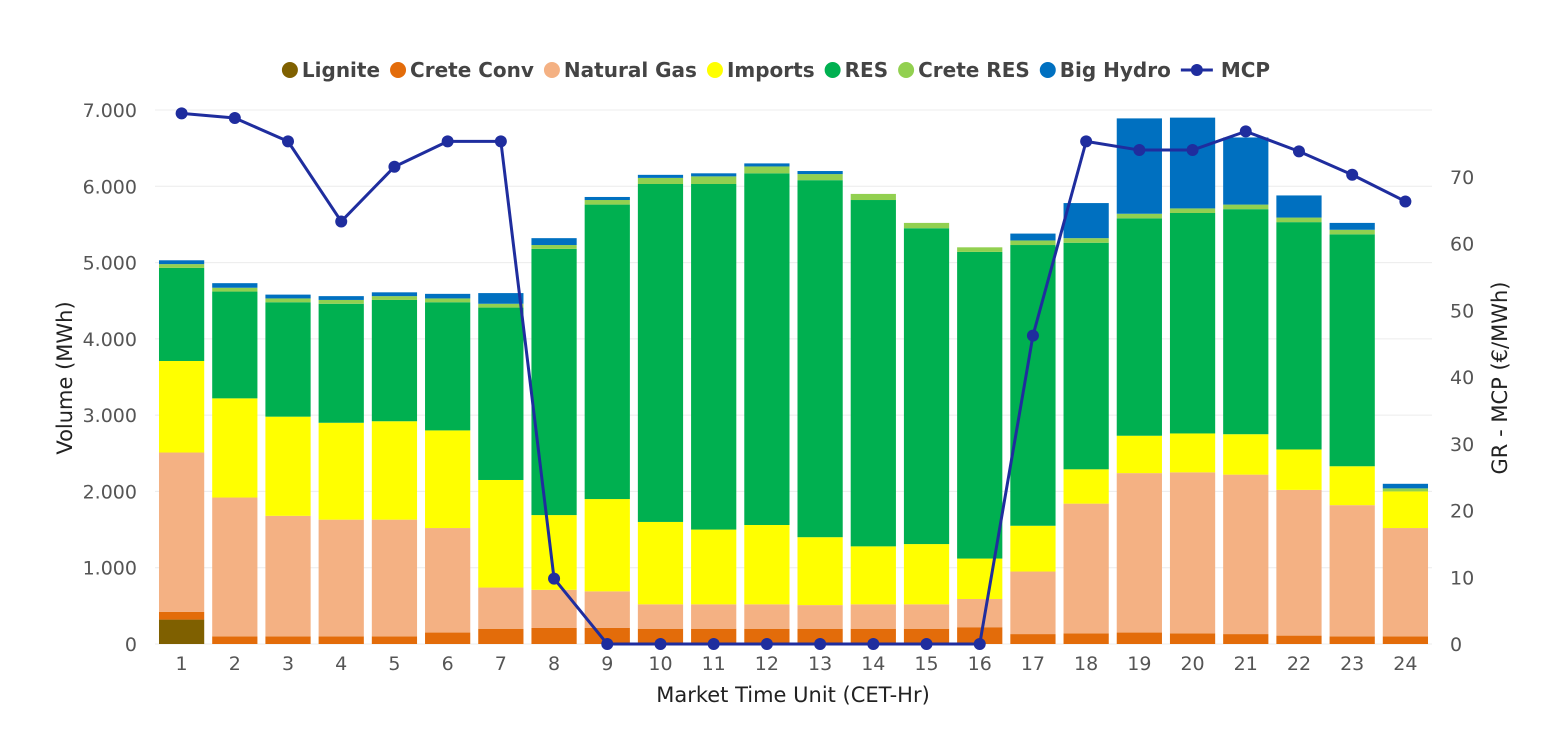 Image resolution: width=1548 pixels, height=745 pixels. What do you see at coordinates (856, 70) in the screenshot?
I see `legend-item: RES` at bounding box center [856, 70].